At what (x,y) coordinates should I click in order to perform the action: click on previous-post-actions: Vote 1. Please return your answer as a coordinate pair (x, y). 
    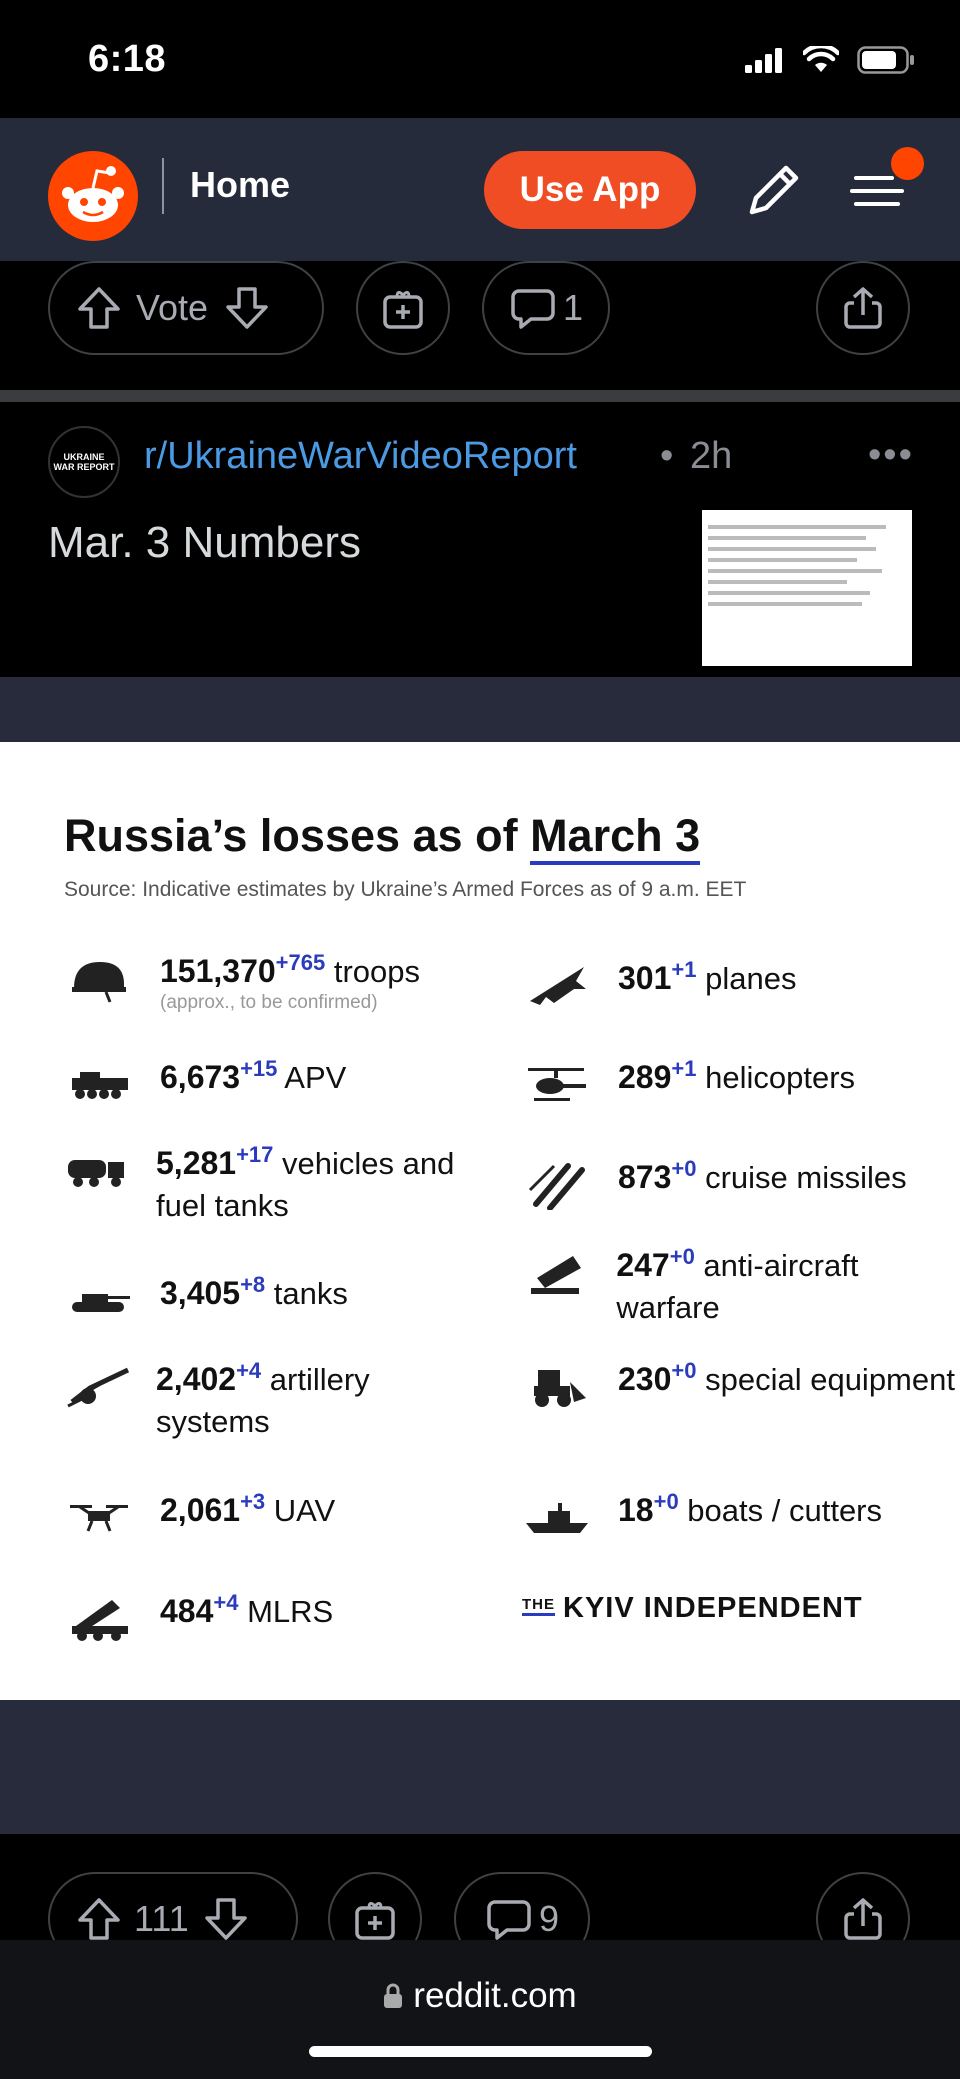
    Looking at the image, I should click on (480, 325).